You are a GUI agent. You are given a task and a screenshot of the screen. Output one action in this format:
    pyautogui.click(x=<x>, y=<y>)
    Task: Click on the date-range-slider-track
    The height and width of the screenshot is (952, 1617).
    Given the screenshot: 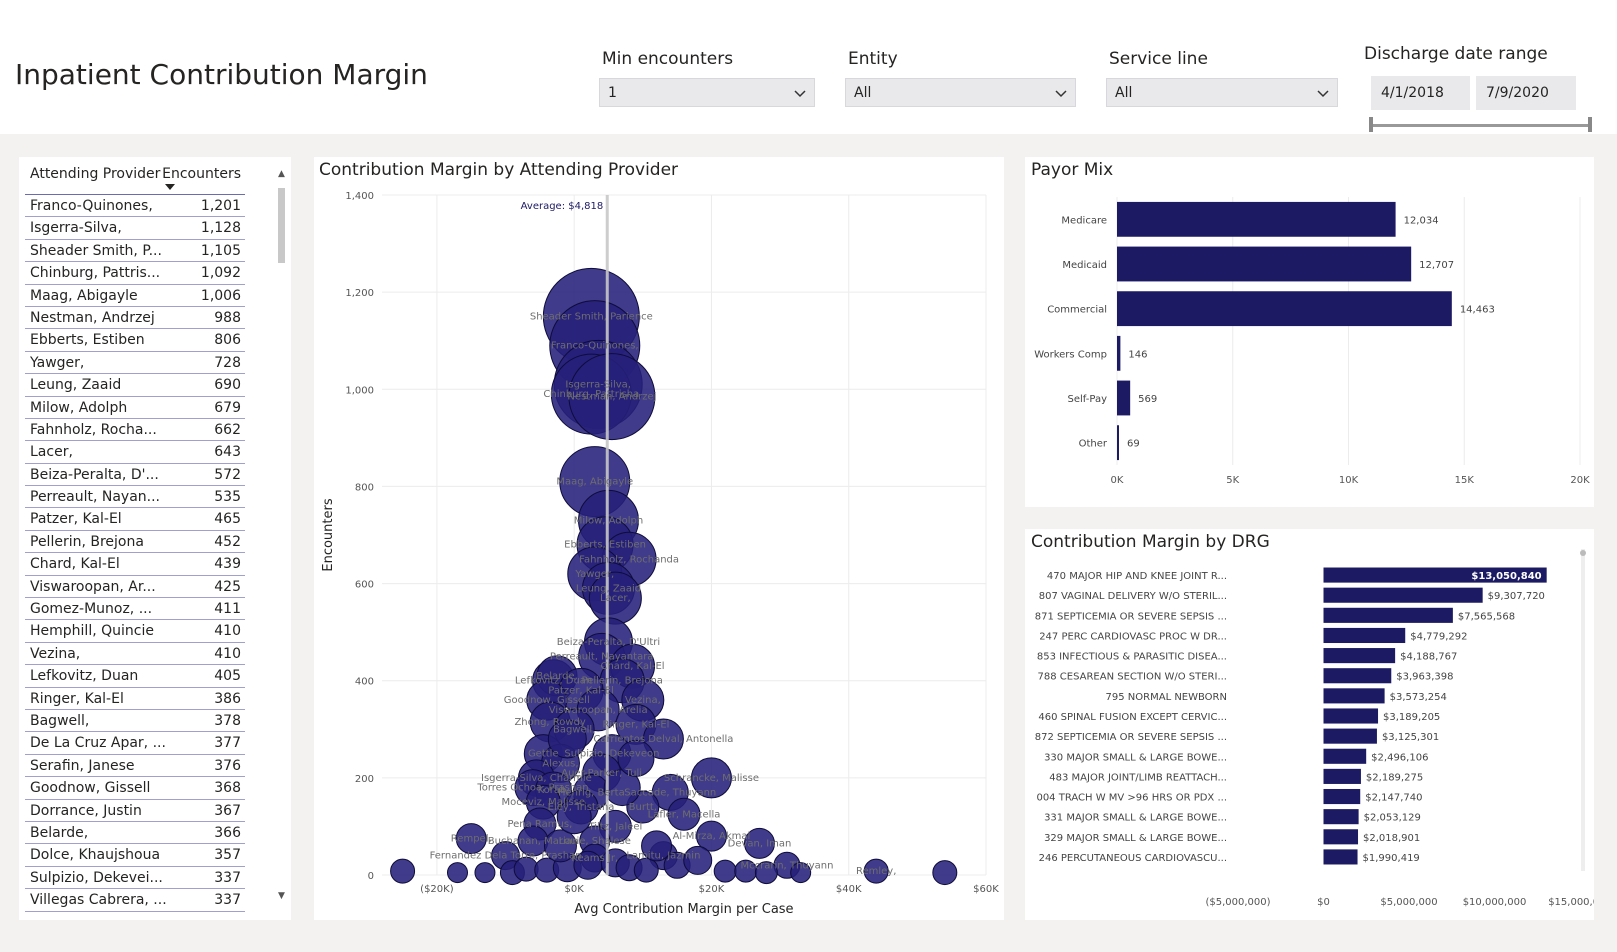 What is the action you would take?
    pyautogui.click(x=1480, y=125)
    